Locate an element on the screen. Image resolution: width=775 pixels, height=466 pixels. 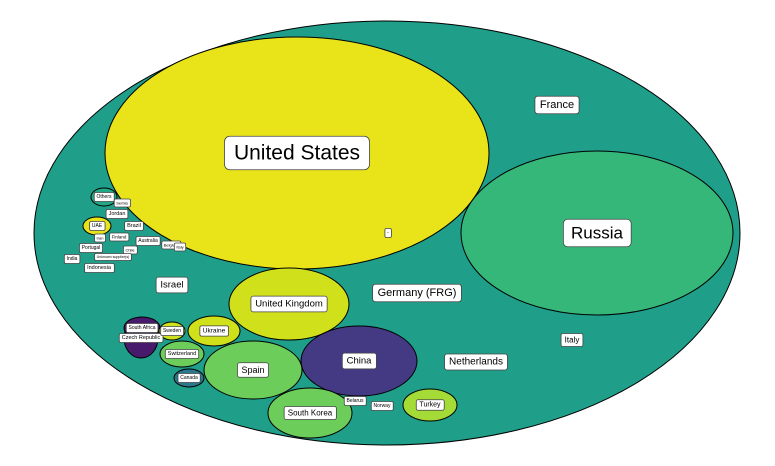
label-box-sweden is located at coordinates (172, 331).